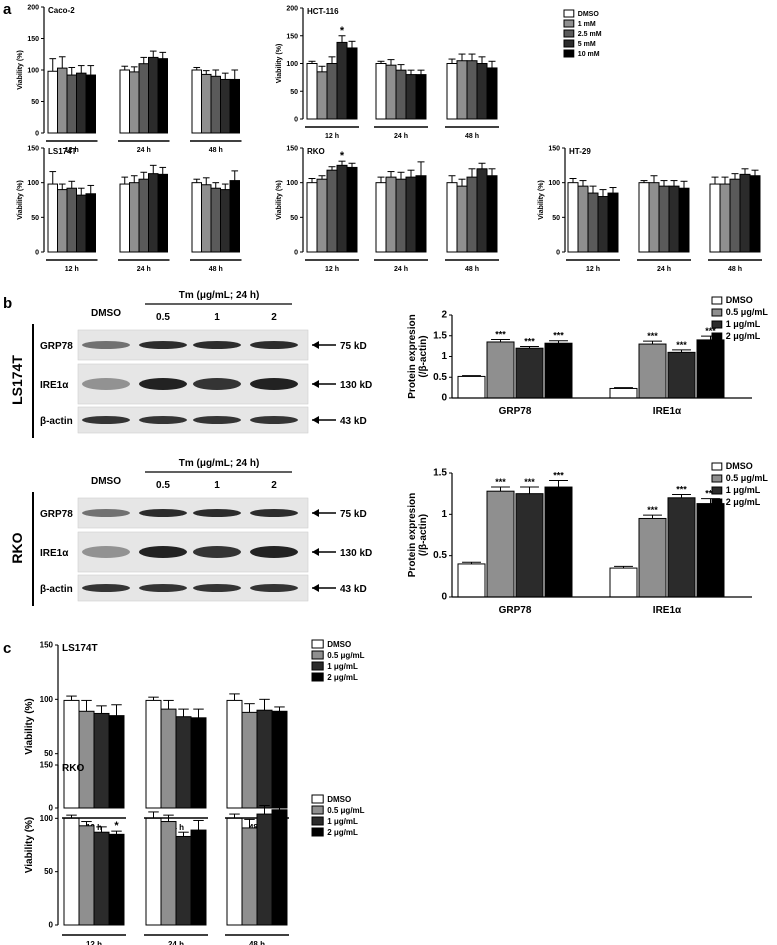 Image resolution: width=777 pixels, height=945 pixels. What do you see at coordinates (743, 502) in the screenshot?
I see `legend-label: 2 μg/mL` at bounding box center [743, 502].